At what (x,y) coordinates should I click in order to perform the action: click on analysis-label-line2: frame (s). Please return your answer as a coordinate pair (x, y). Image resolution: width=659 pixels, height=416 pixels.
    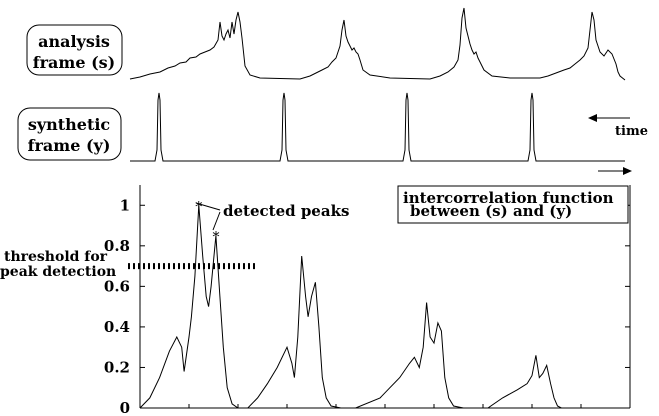
    Looking at the image, I should click on (74, 62).